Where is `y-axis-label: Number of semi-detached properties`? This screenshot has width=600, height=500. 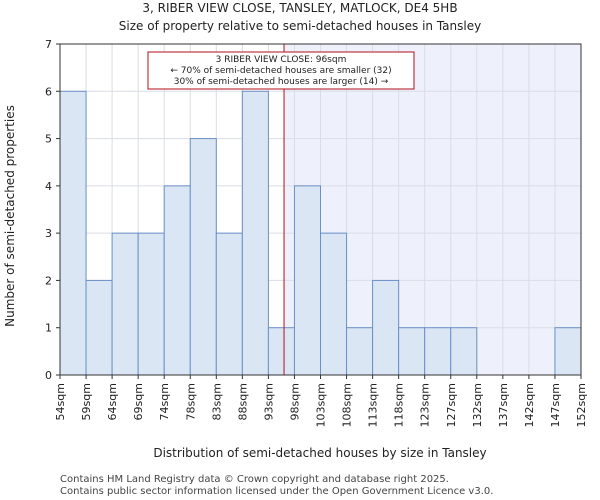 y-axis-label: Number of semi-detached properties is located at coordinates (10, 216).